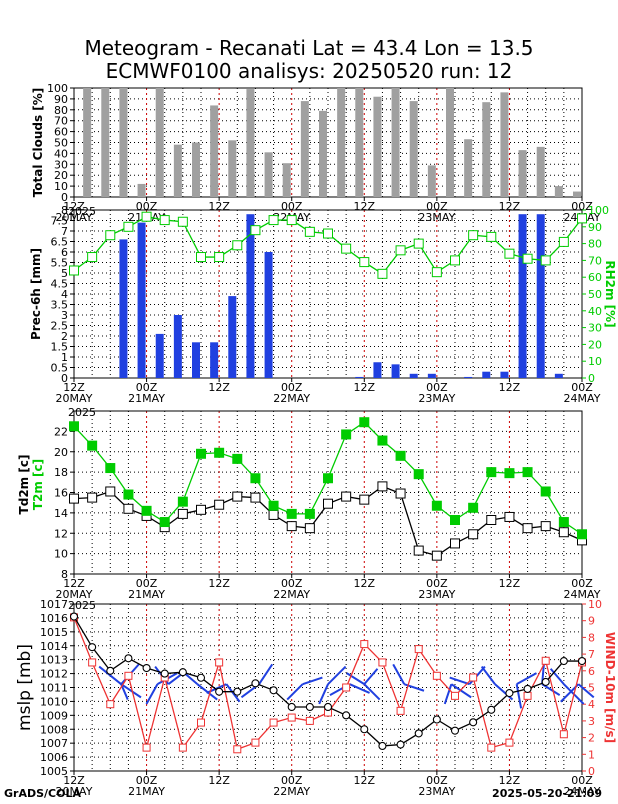 The image size is (618, 804). What do you see at coordinates (60, 347) in the screenshot?
I see `y-tick-label: 1.5` at bounding box center [60, 347].